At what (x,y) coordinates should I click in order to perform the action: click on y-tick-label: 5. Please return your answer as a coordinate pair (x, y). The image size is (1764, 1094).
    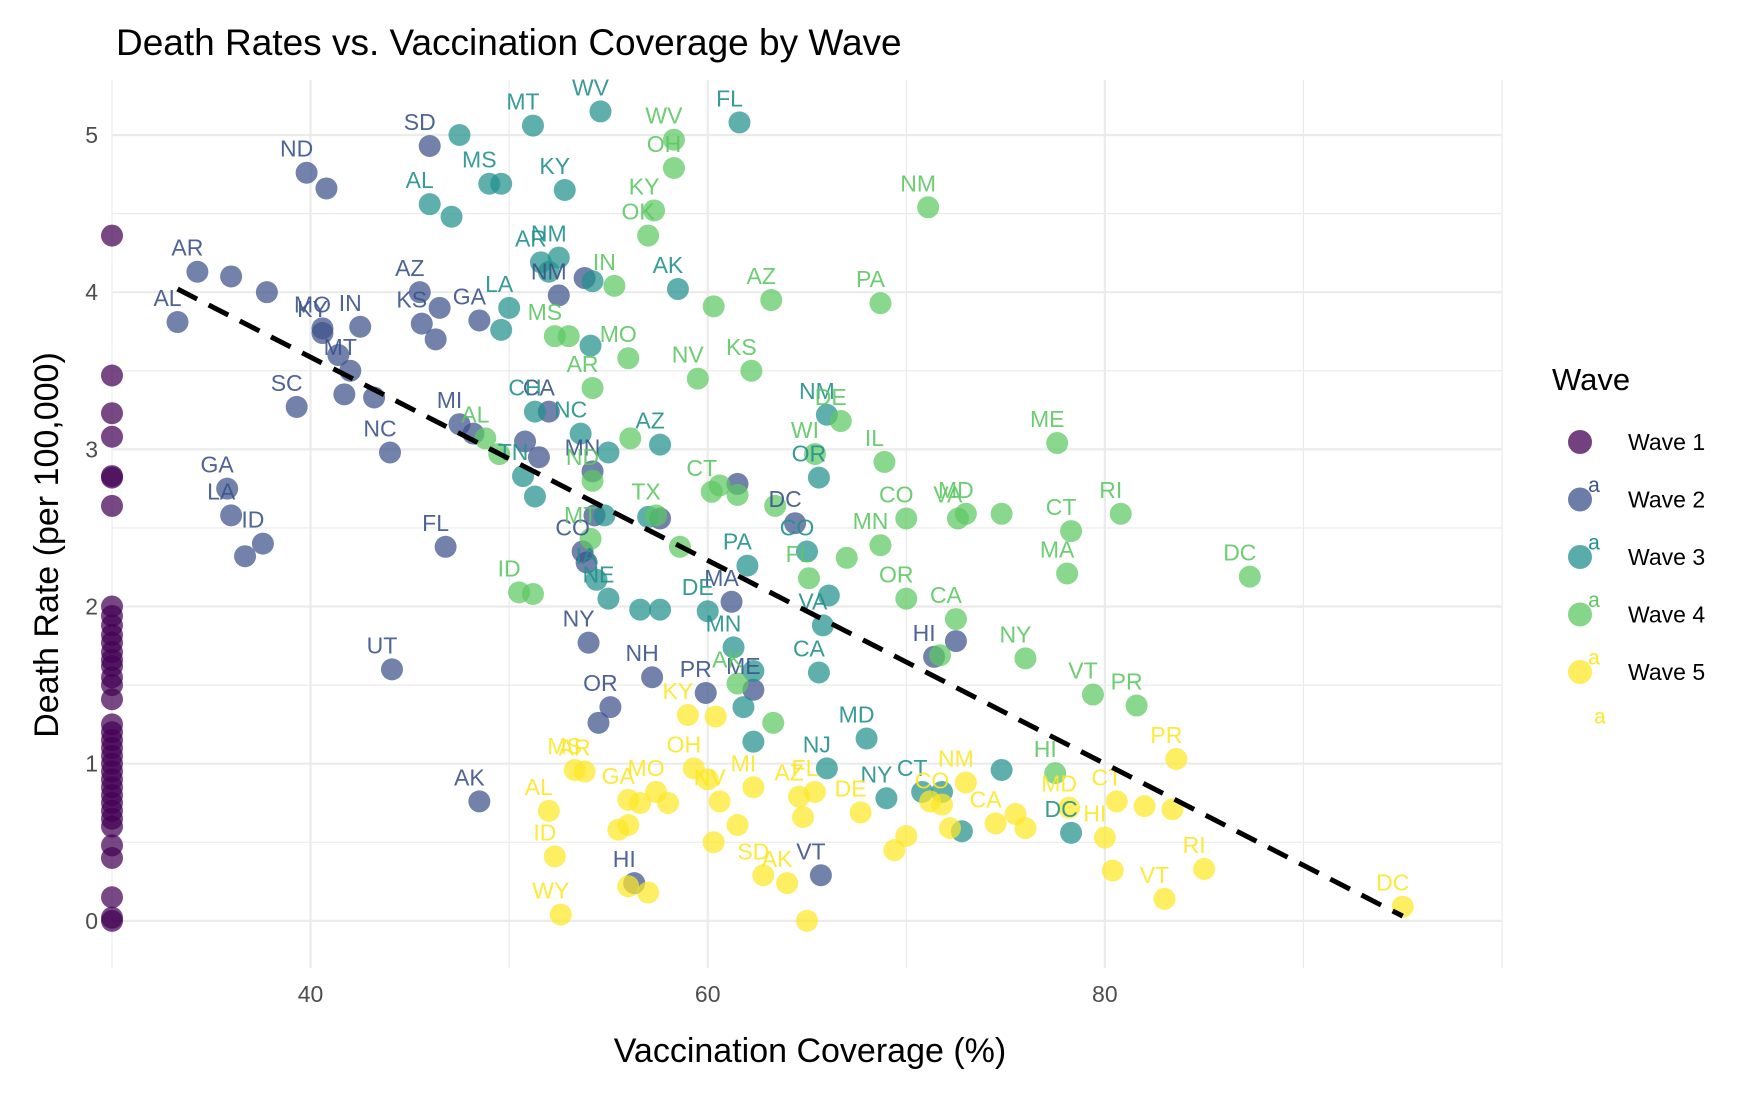
    Looking at the image, I should click on (91, 135).